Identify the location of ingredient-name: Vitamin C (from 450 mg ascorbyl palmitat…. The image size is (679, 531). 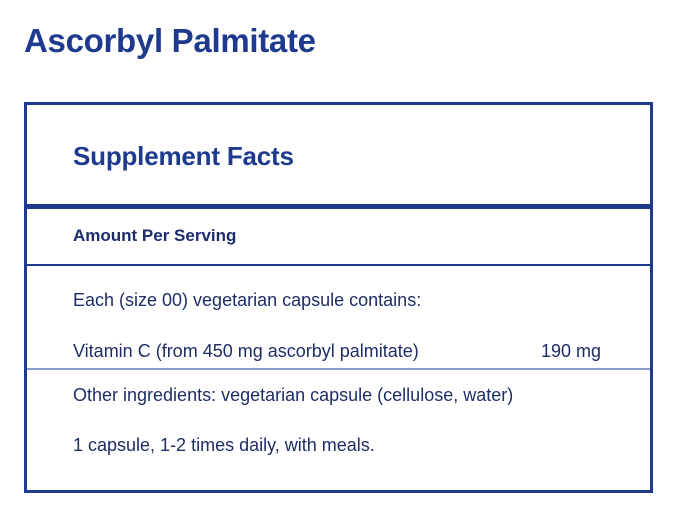
(246, 351).